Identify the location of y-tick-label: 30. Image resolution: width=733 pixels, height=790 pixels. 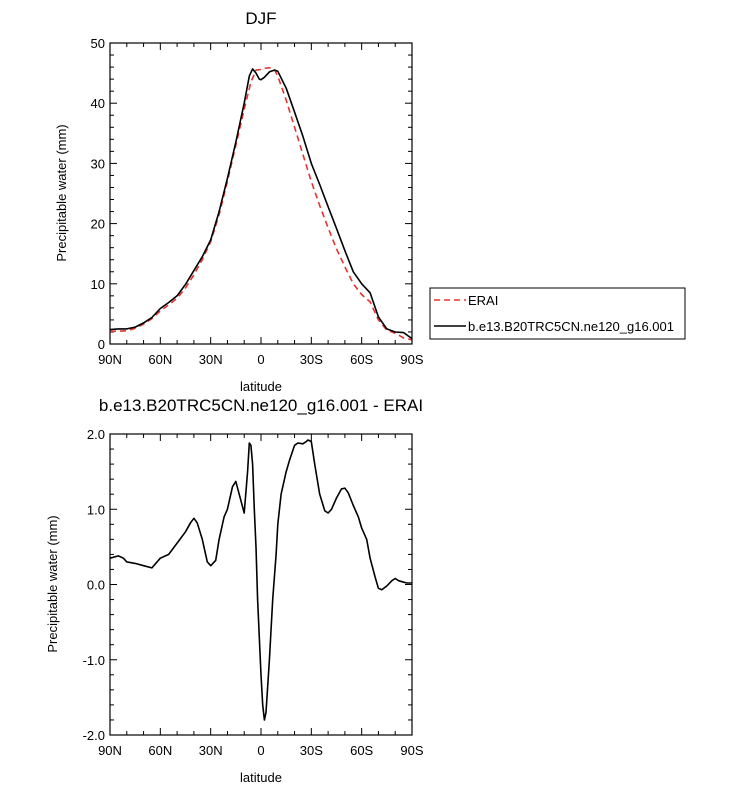
(98, 163).